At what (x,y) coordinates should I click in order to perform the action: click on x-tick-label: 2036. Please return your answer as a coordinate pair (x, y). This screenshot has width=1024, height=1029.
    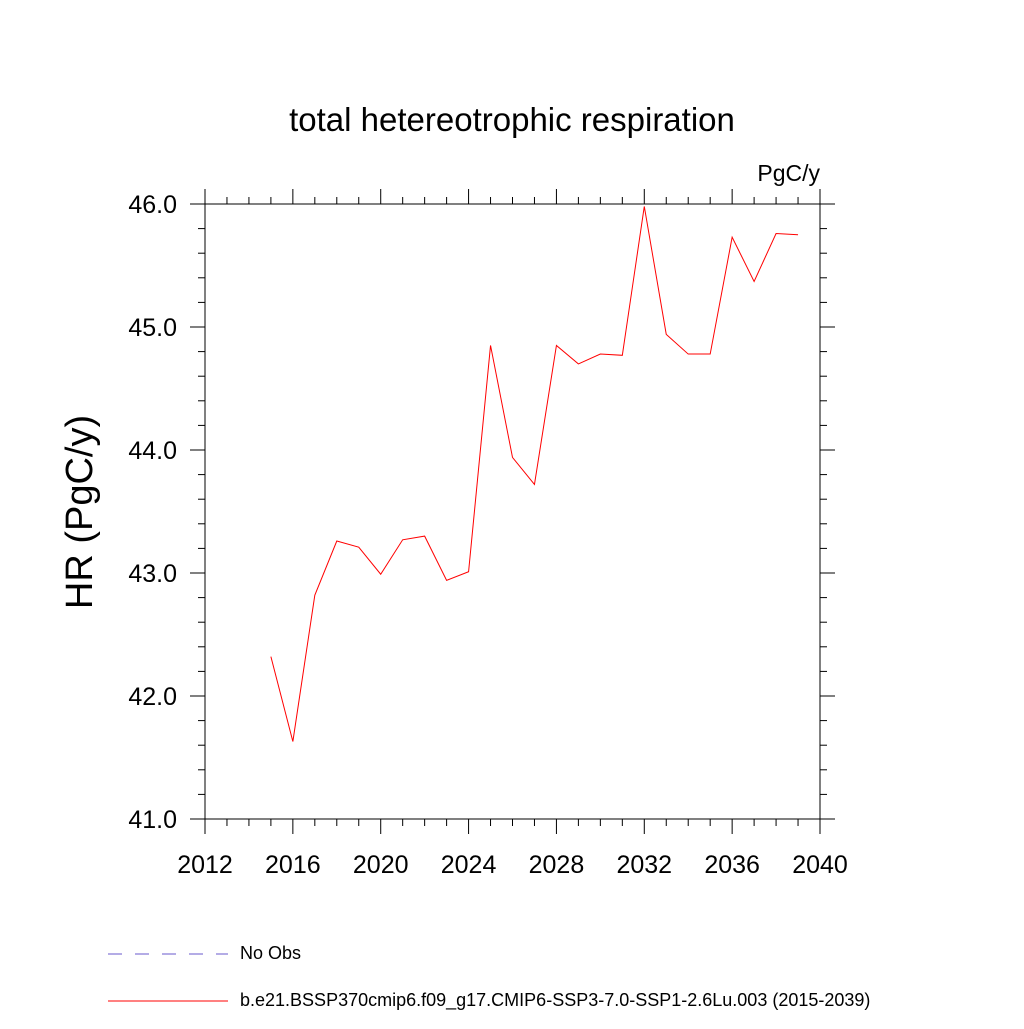
    Looking at the image, I should click on (732, 865).